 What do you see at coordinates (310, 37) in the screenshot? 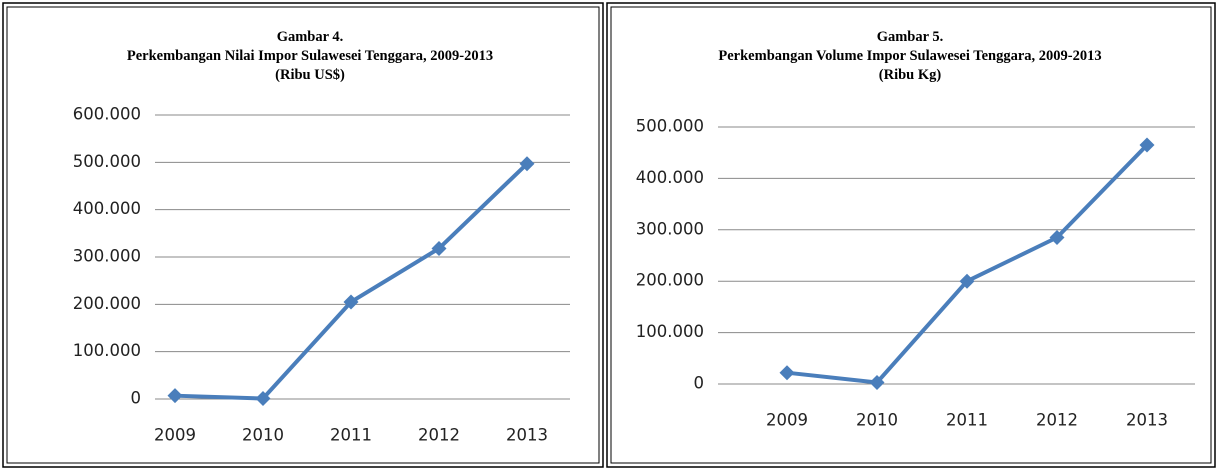
I see `chart-title: Gambar 4.` at bounding box center [310, 37].